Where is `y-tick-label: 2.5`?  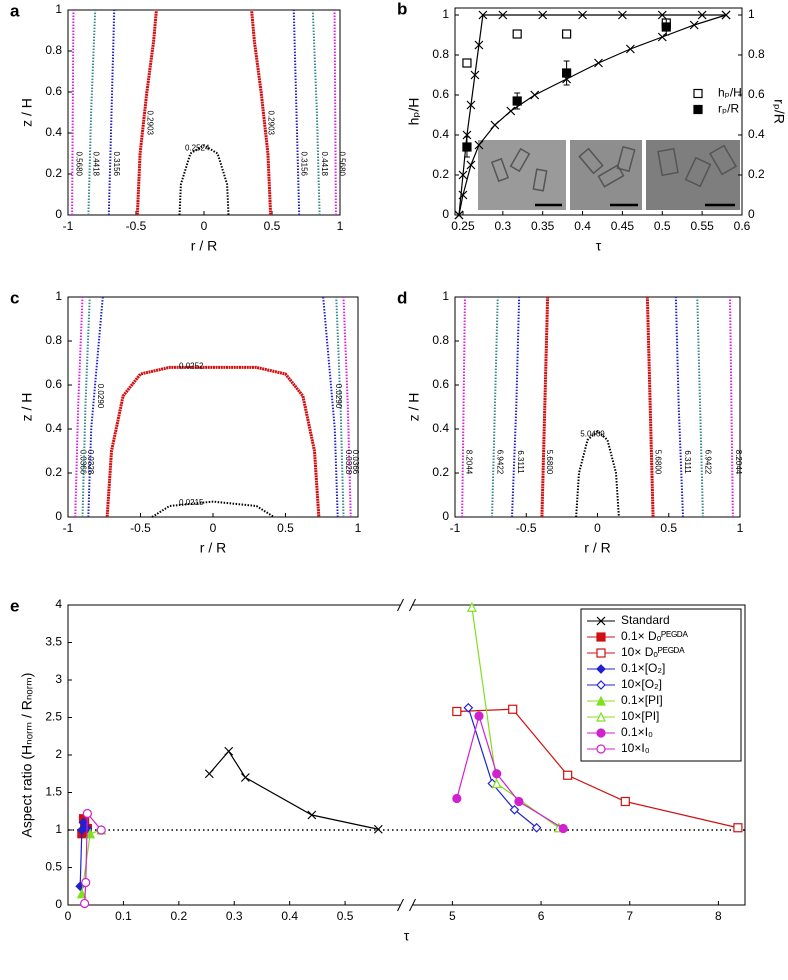 y-tick-label: 2.5 is located at coordinates (53, 717).